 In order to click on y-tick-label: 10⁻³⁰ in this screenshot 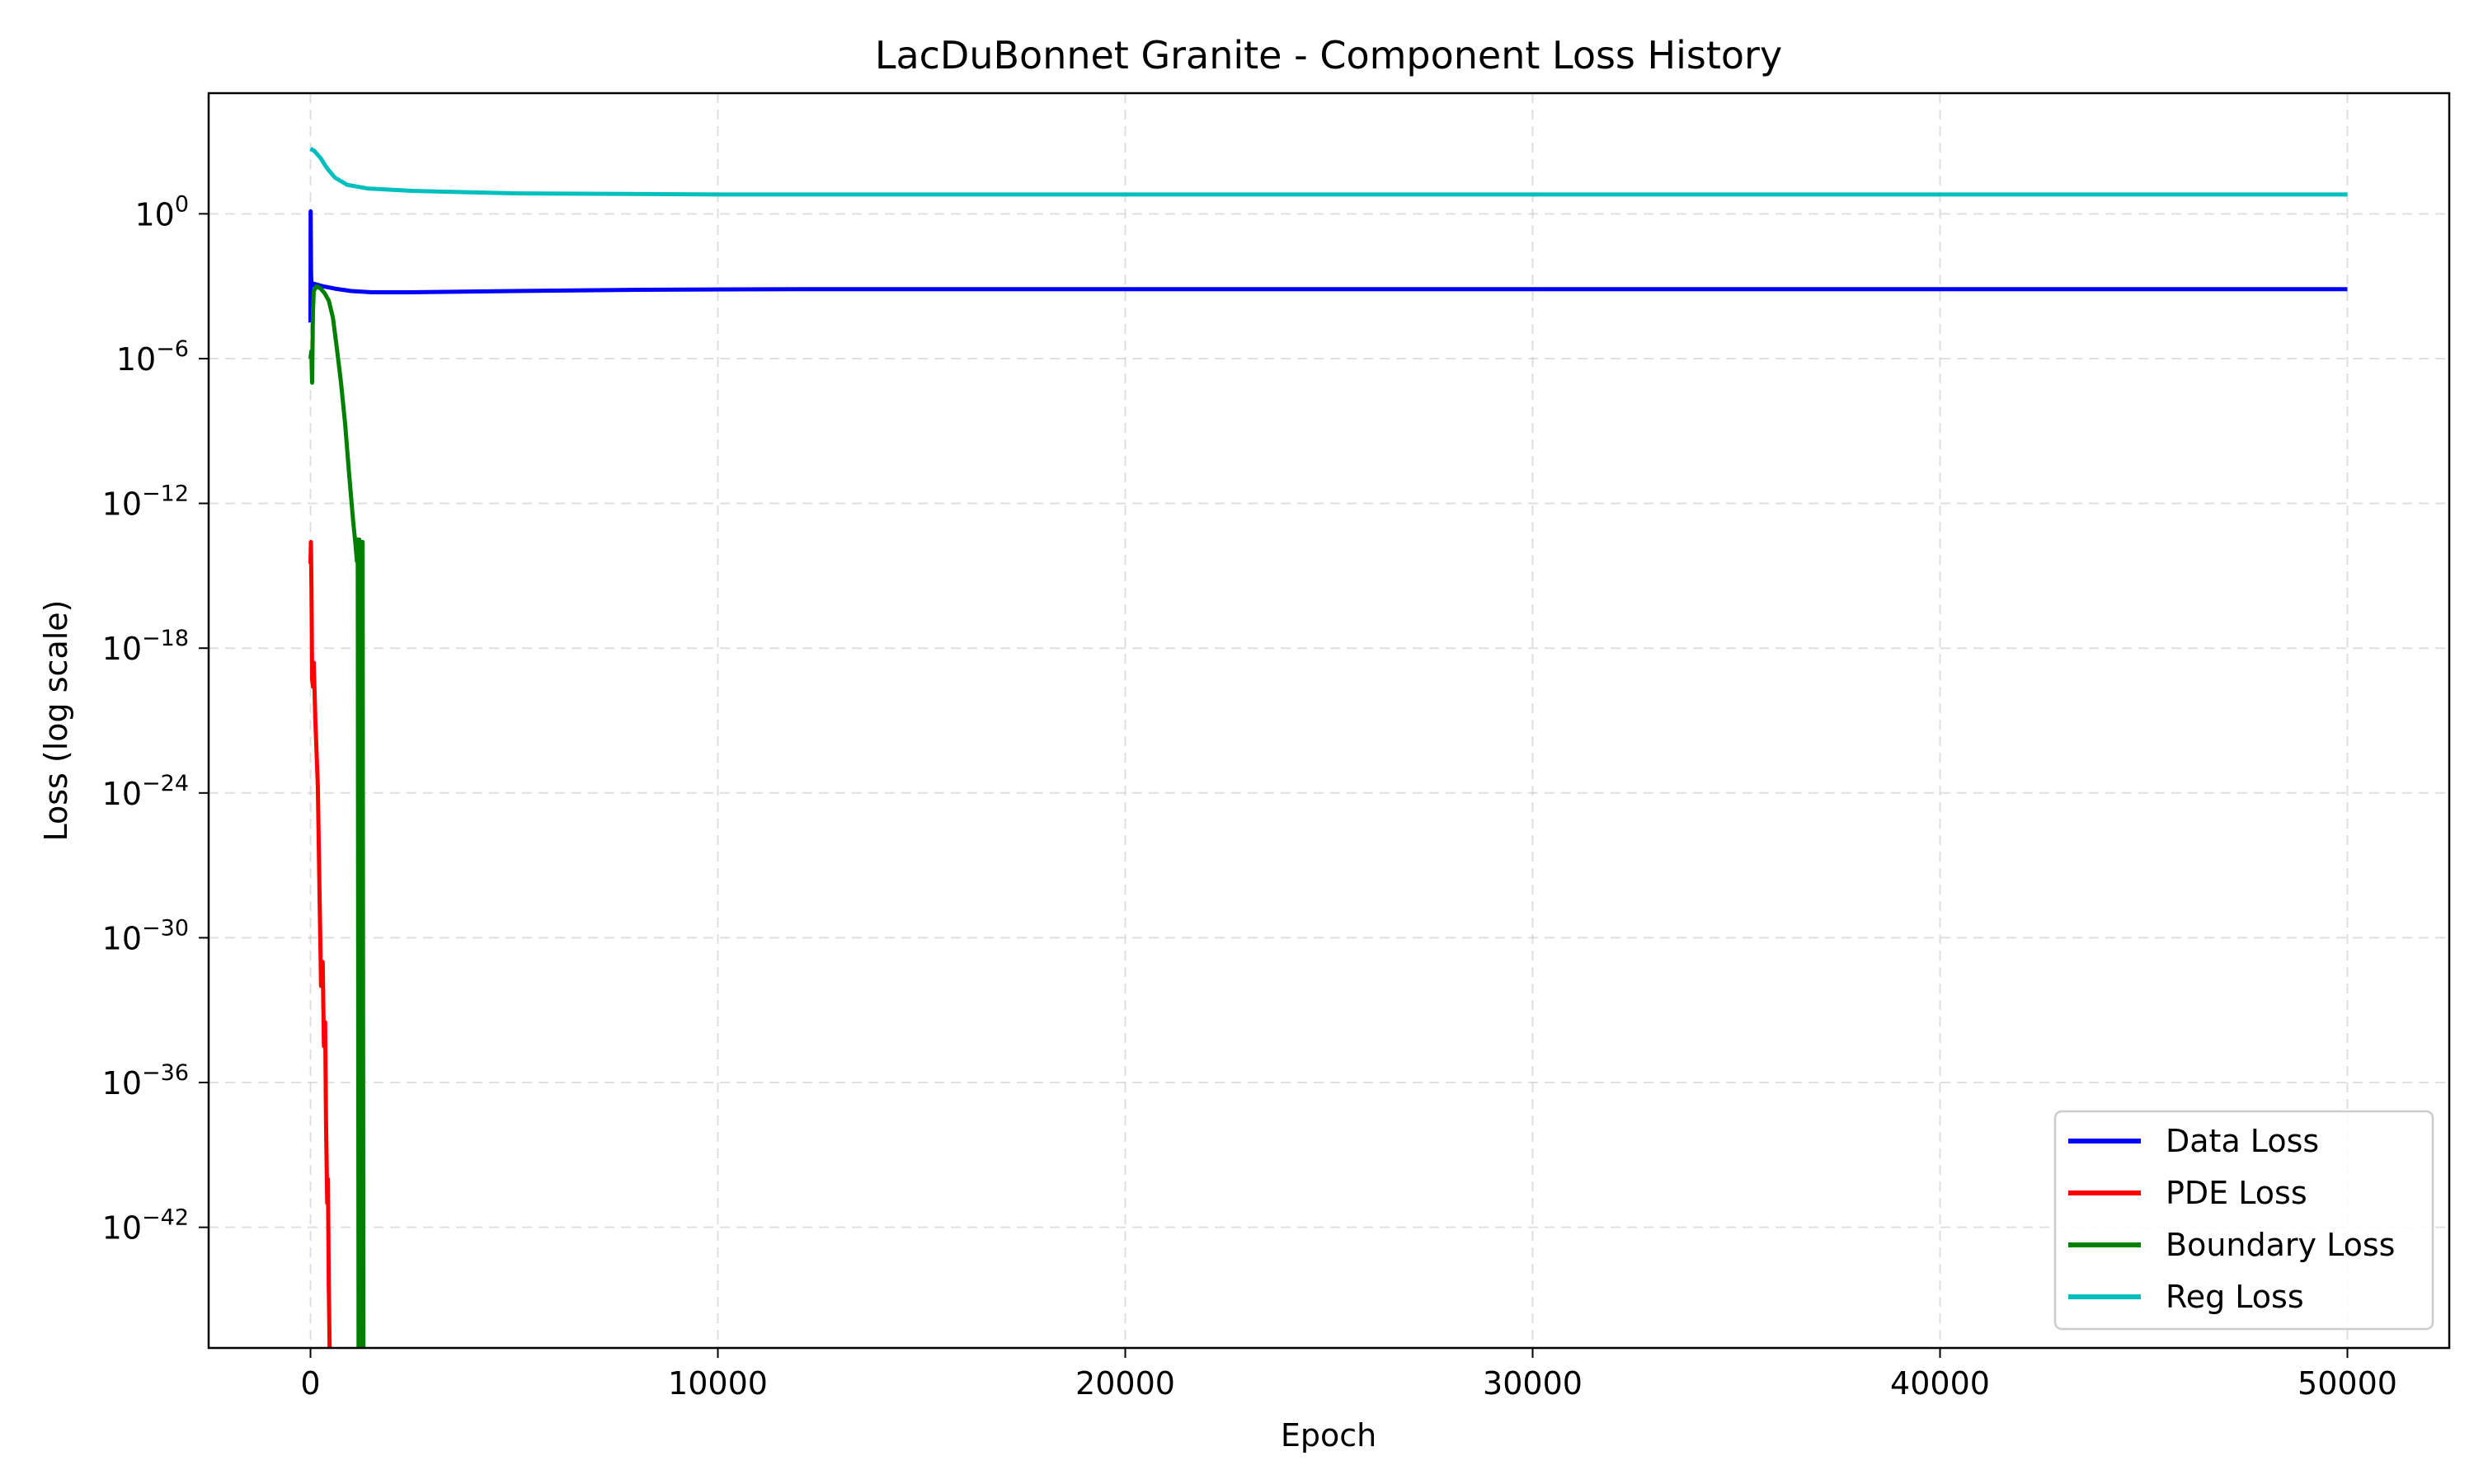, I will do `click(145, 935)`.